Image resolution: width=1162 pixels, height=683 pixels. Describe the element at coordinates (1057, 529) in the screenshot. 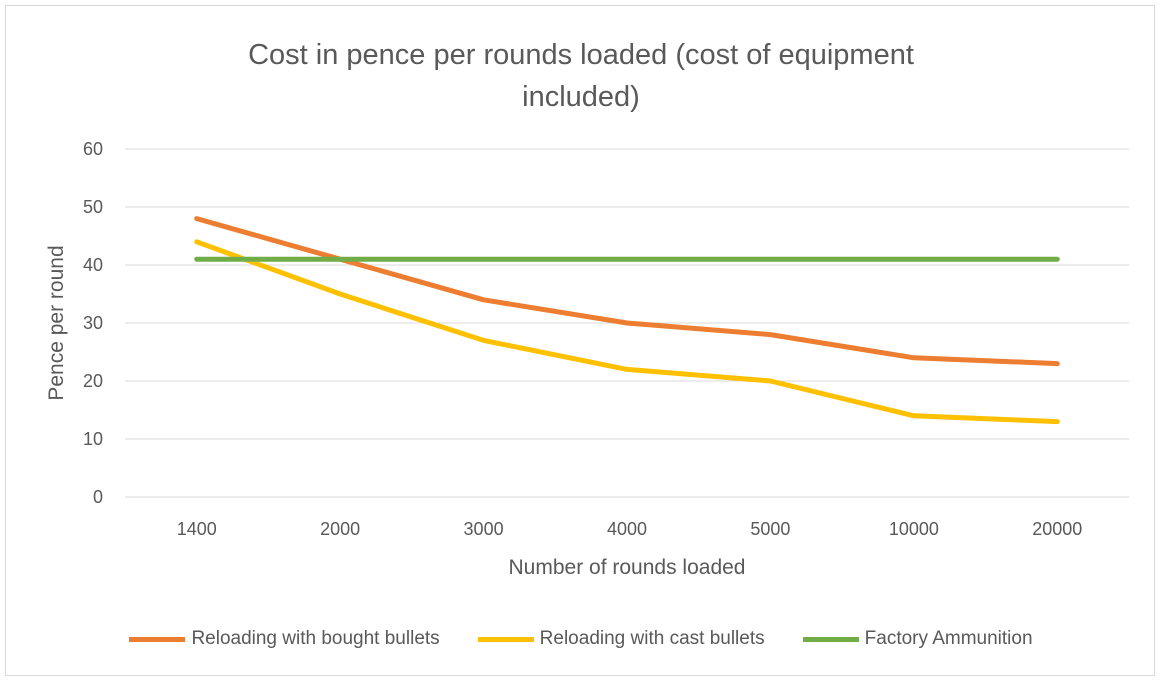

I see `x-tick-label: 20000` at that location.